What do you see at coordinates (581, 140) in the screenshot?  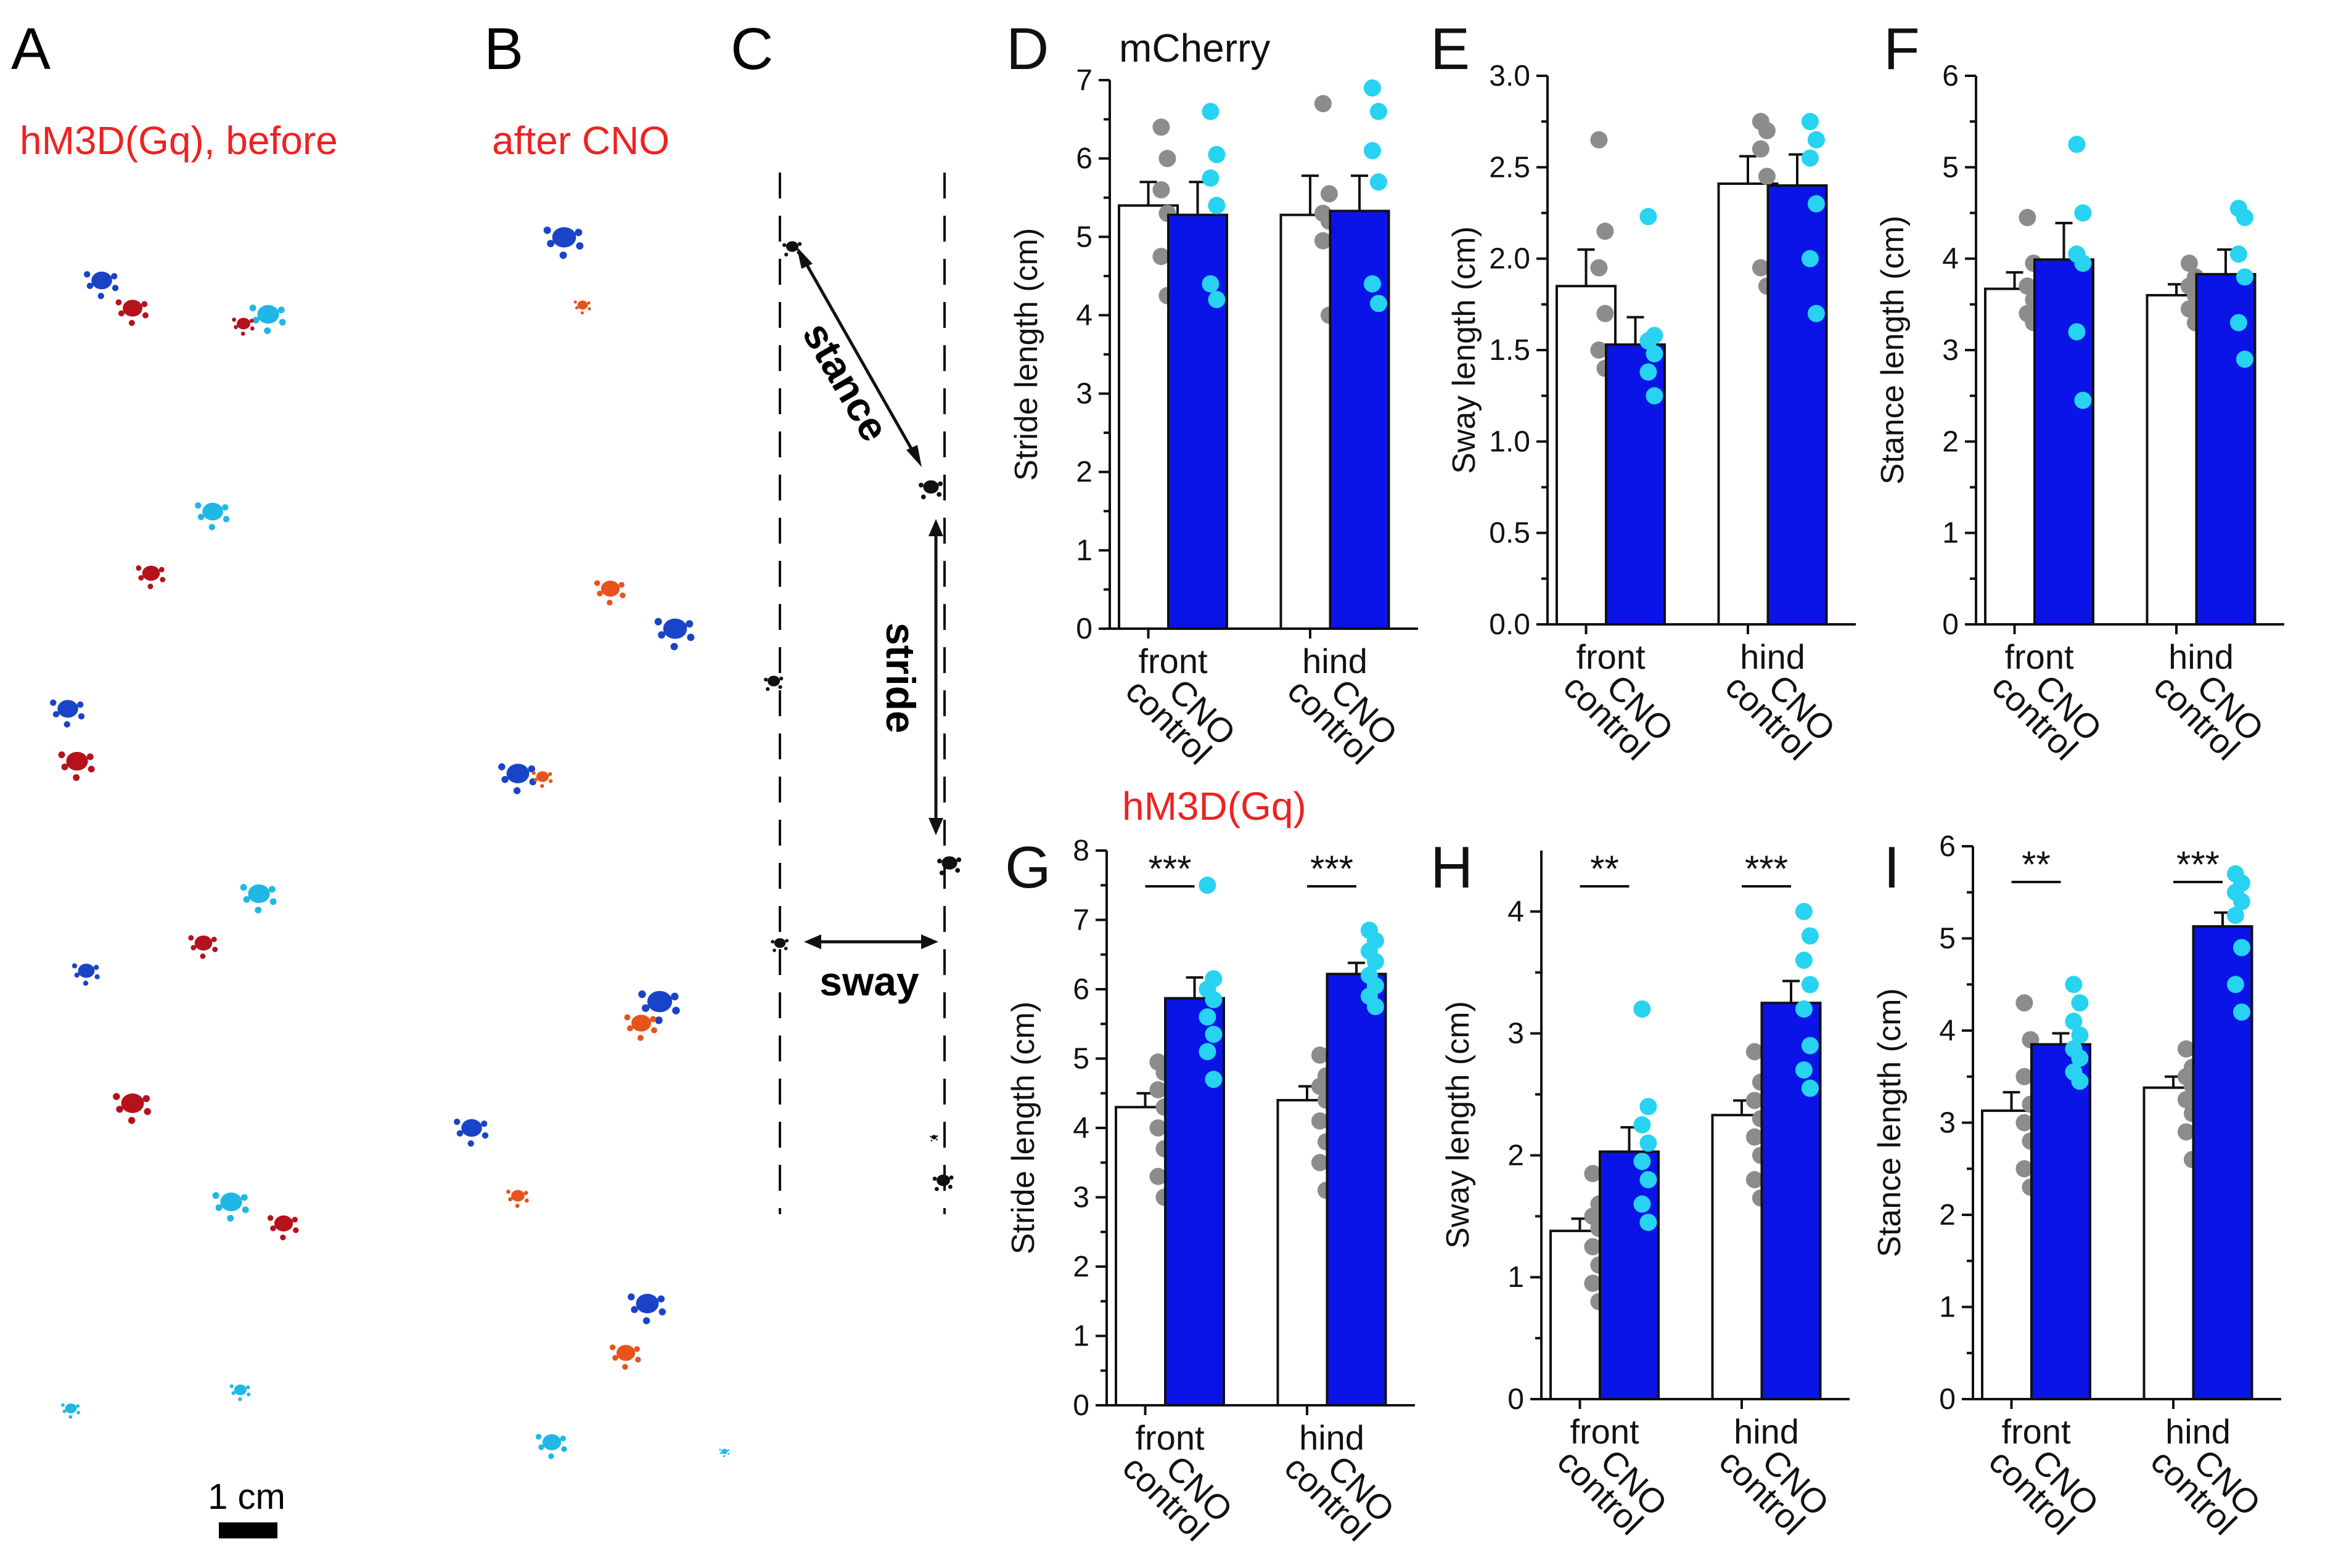 I see `panel-b-title: after CNO` at bounding box center [581, 140].